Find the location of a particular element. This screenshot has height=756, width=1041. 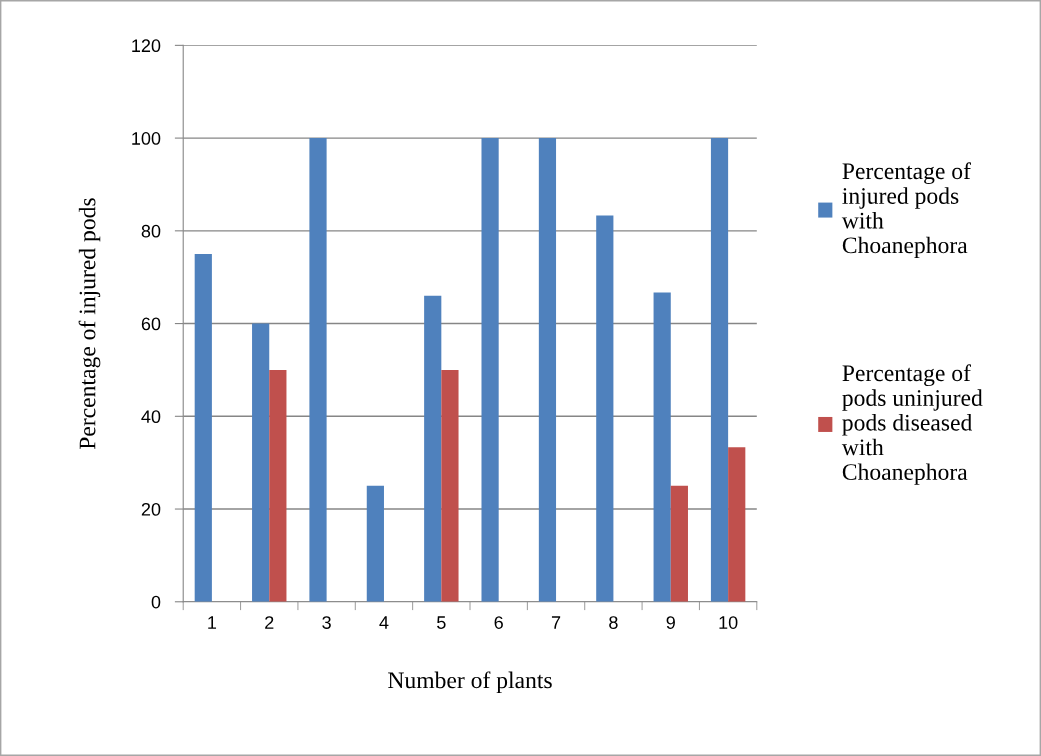

y-tick-label: 40 is located at coordinates (151, 417).